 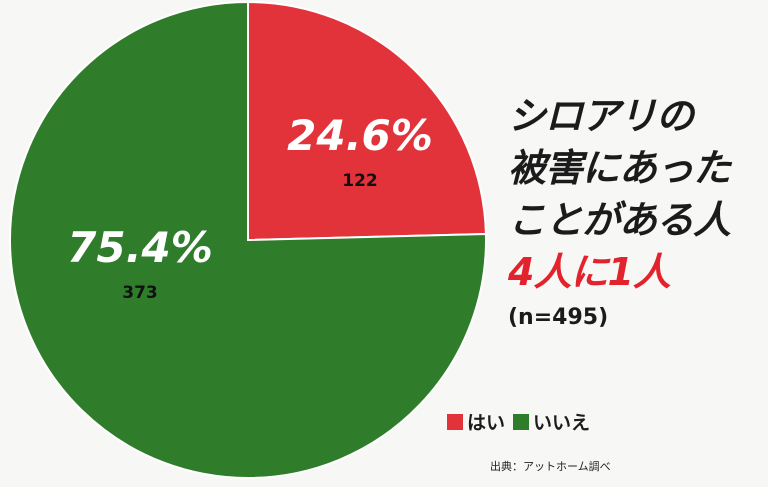 I want to click on headline-line-2: 被害にあった, so click(x=619, y=168).